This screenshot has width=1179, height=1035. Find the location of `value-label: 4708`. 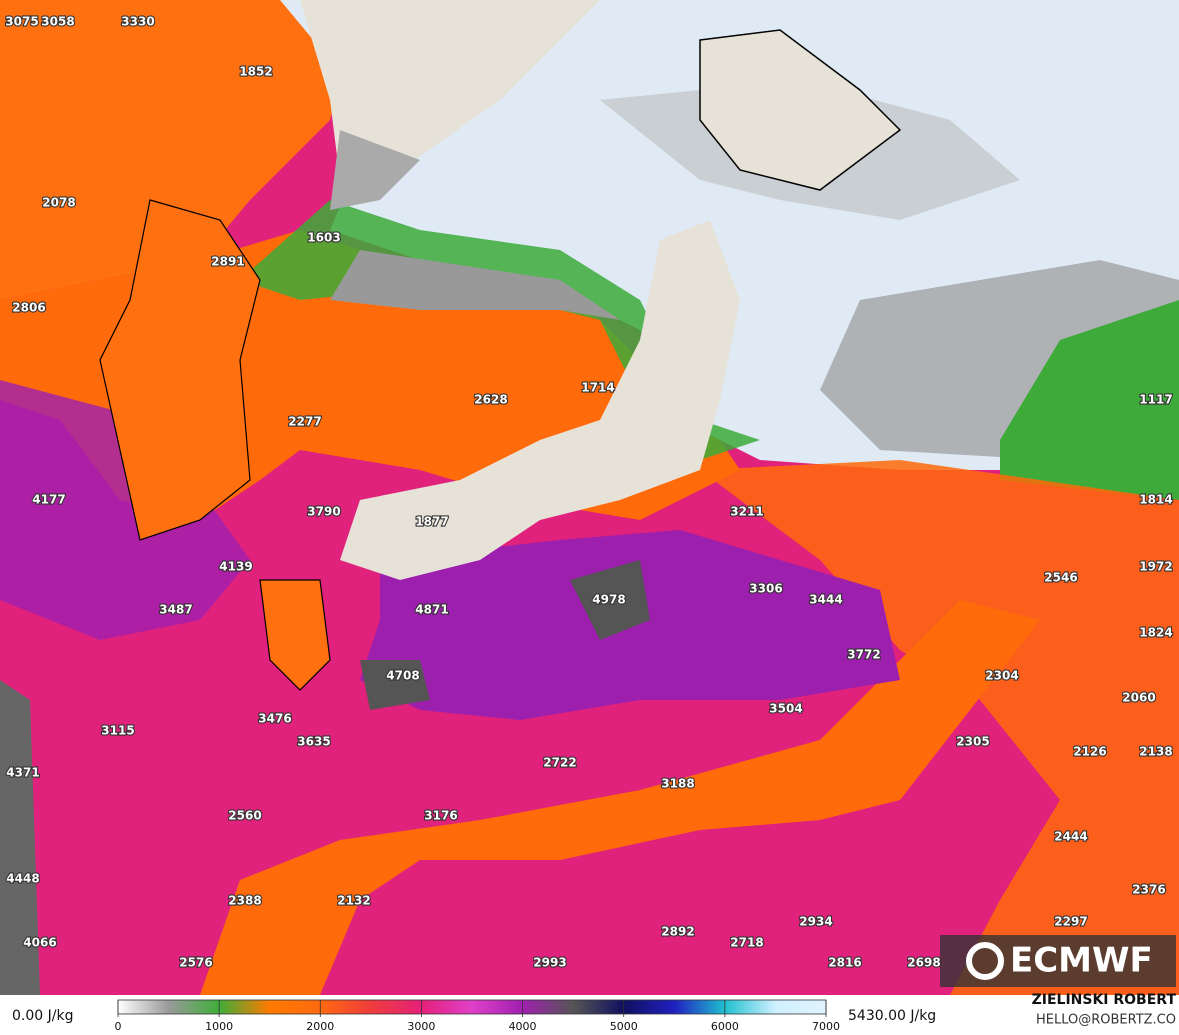

value-label: 4708 is located at coordinates (402, 676).